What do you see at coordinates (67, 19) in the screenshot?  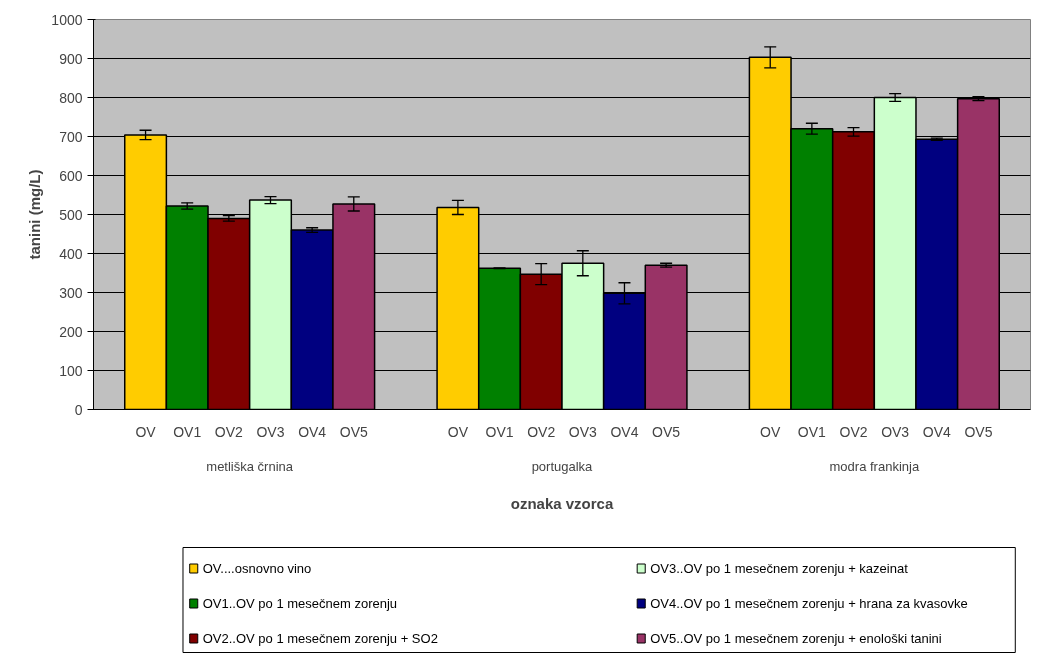 I see `y-tick-label: 1000` at bounding box center [67, 19].